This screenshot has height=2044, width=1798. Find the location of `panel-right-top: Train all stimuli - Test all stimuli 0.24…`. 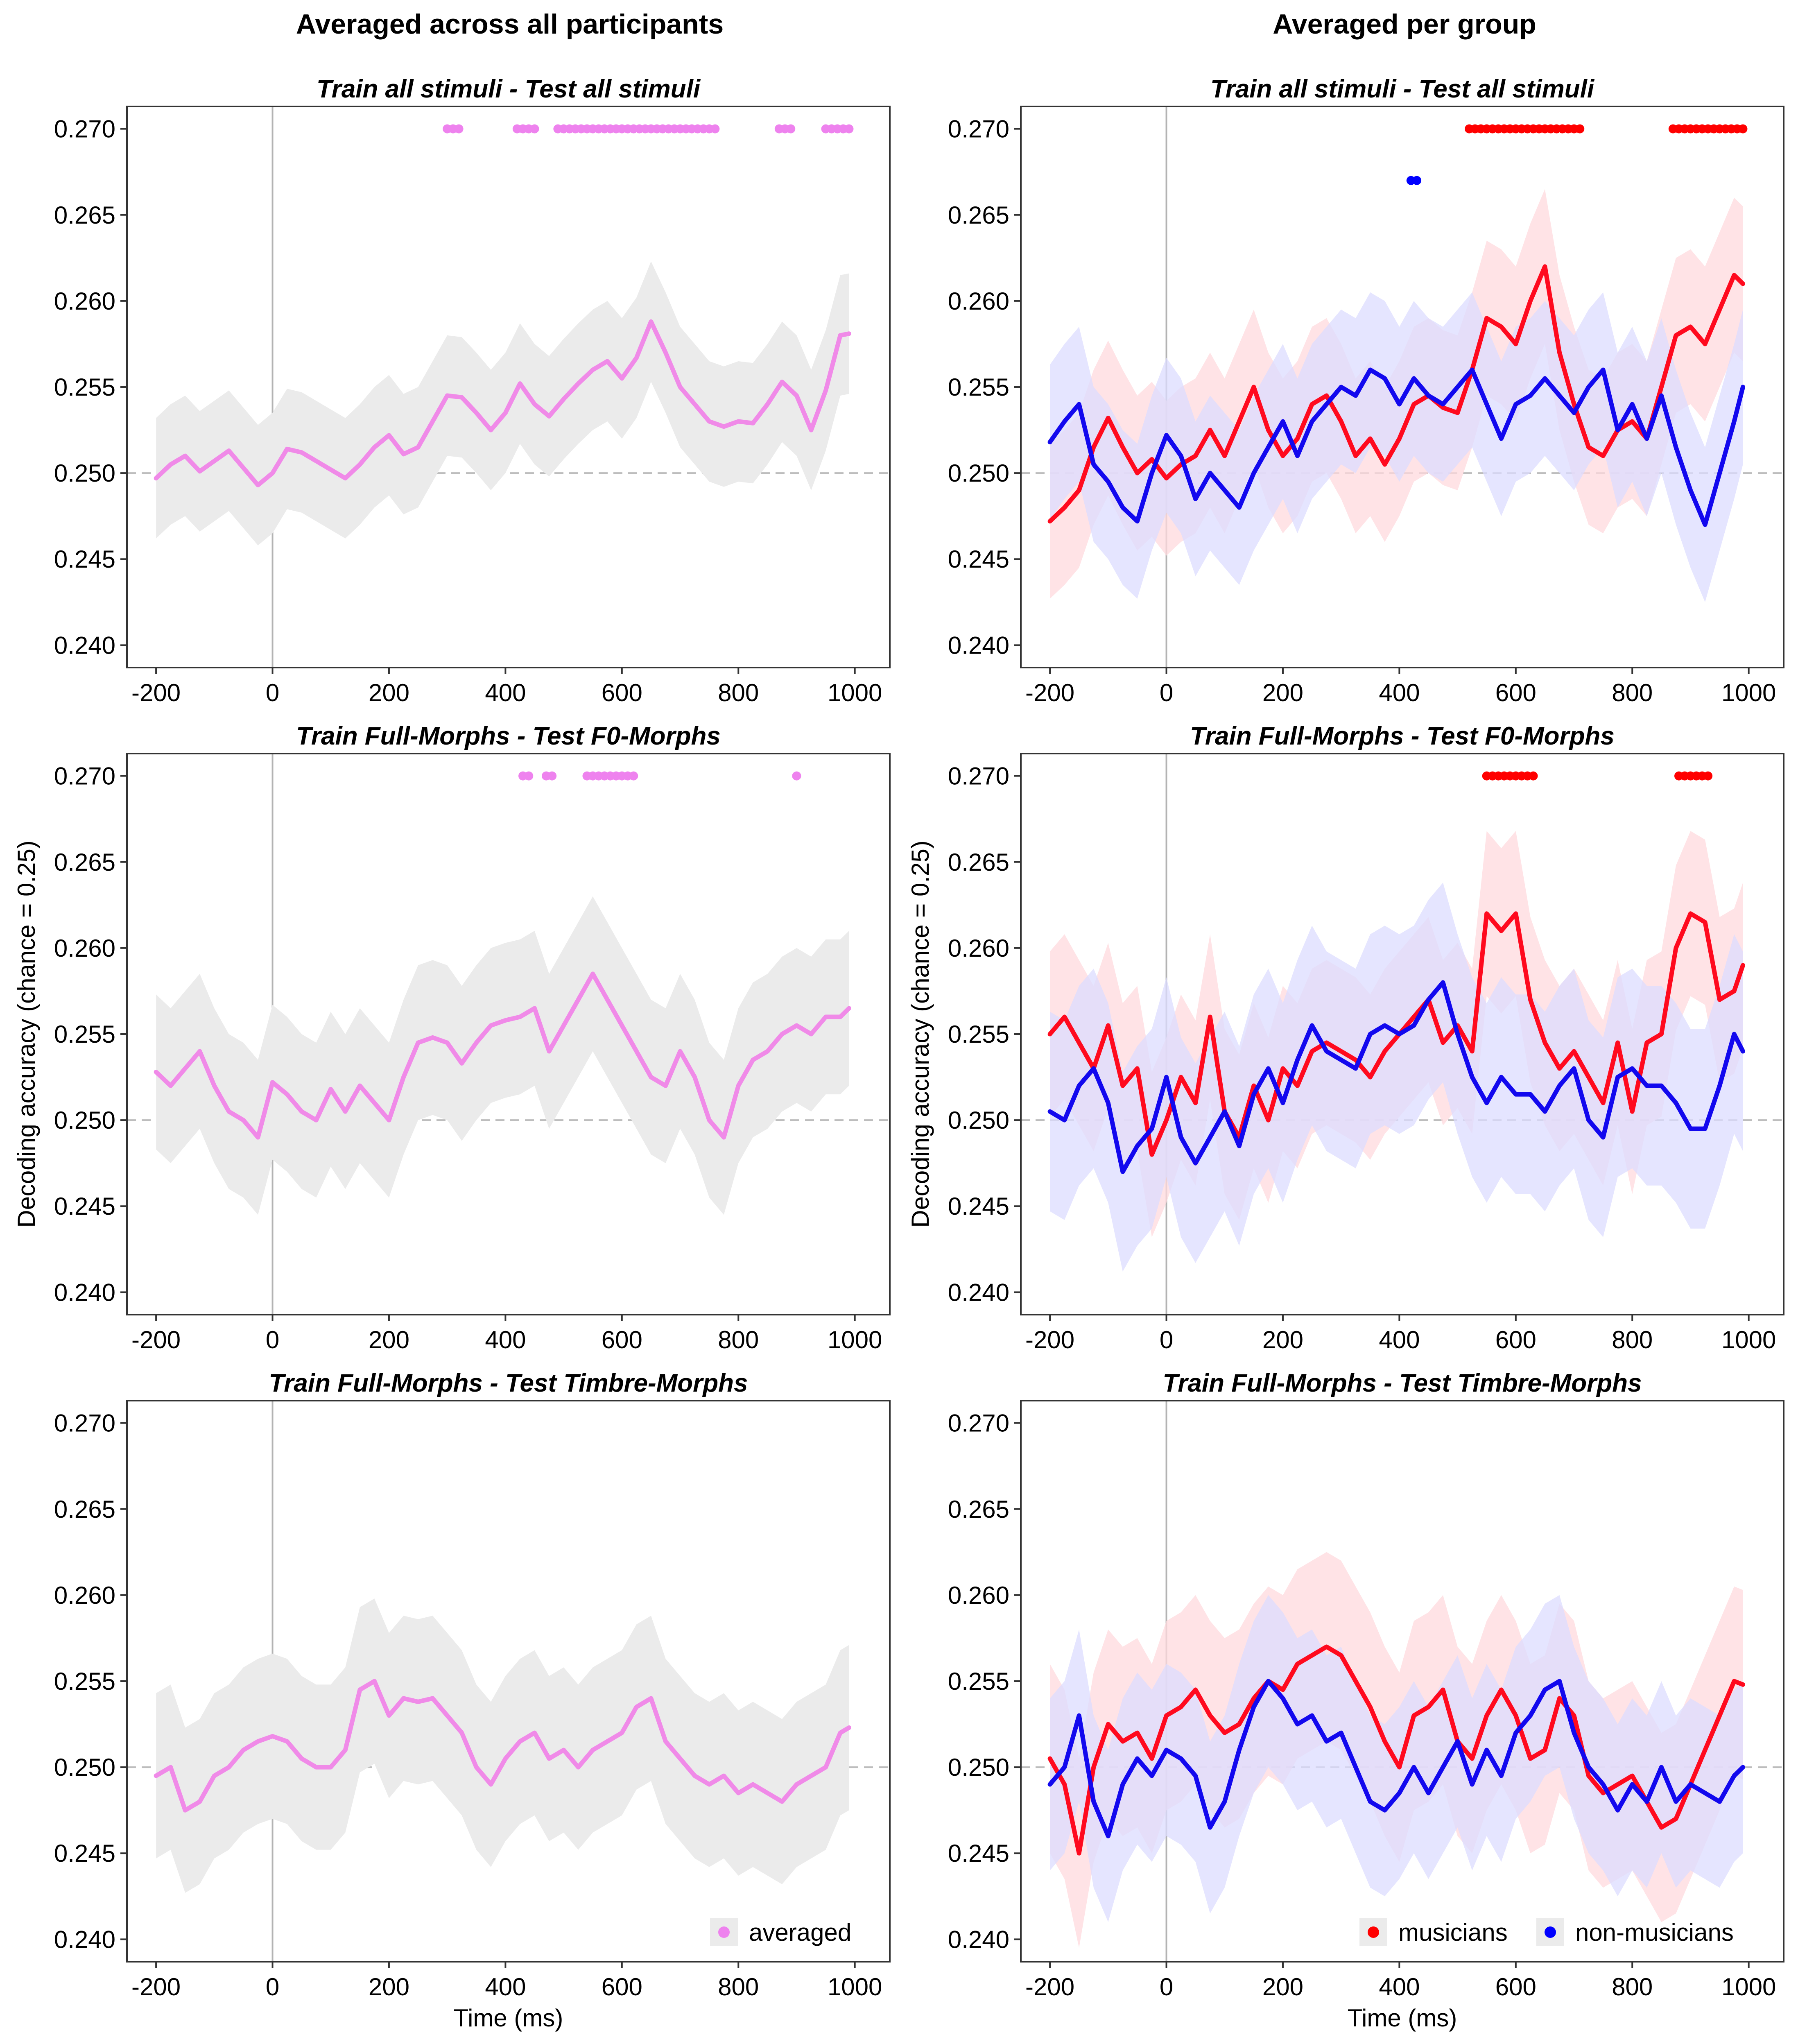

panel-right-top: Train all stimuli - Test all stimuli 0.24… is located at coordinates (1366, 390).